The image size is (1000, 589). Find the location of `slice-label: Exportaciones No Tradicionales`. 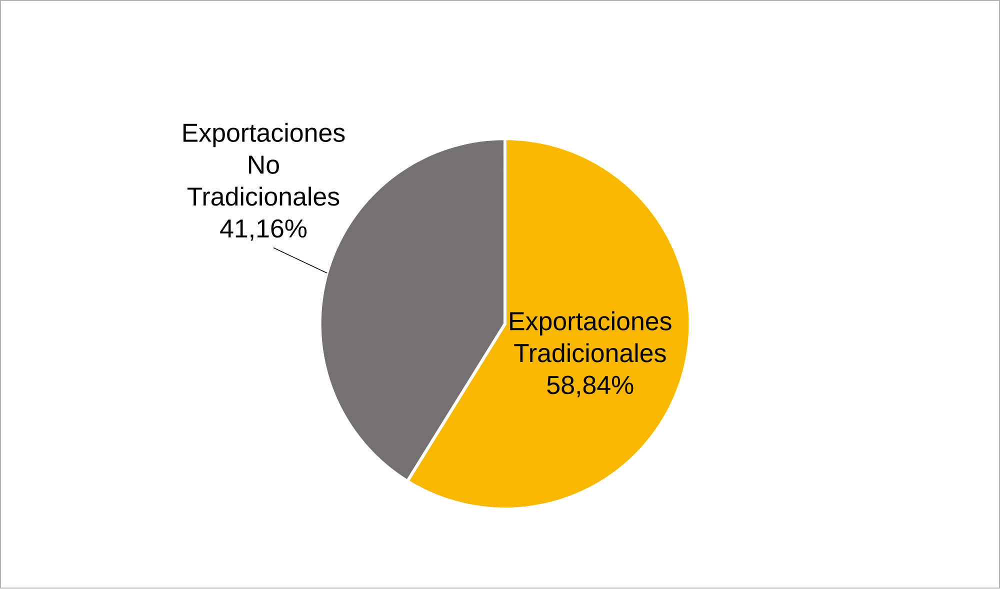

slice-label: Exportaciones No Tradicionales is located at coordinates (264, 164).